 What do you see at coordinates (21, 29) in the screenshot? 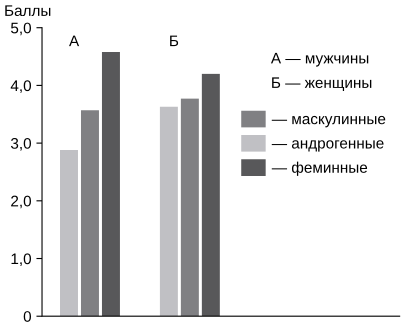
I see `y-tick-label: 5,0` at bounding box center [21, 29].